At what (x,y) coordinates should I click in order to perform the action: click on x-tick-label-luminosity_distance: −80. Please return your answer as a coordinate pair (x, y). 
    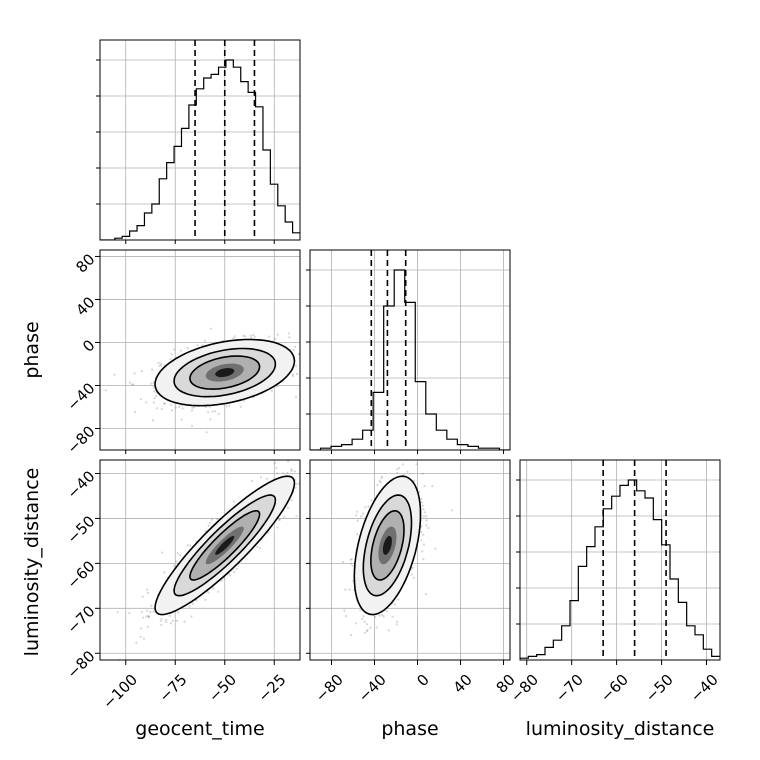
    Looking at the image, I should click on (524, 688).